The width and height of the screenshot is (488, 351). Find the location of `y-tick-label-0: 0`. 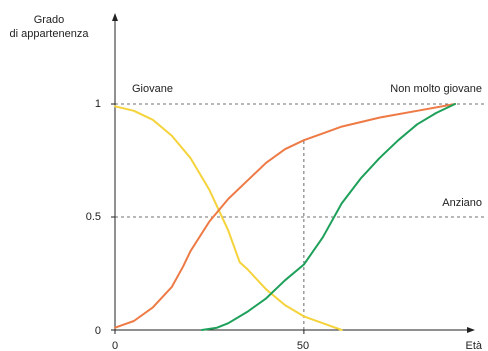

y-tick-label-0: 0 is located at coordinates (98, 331).